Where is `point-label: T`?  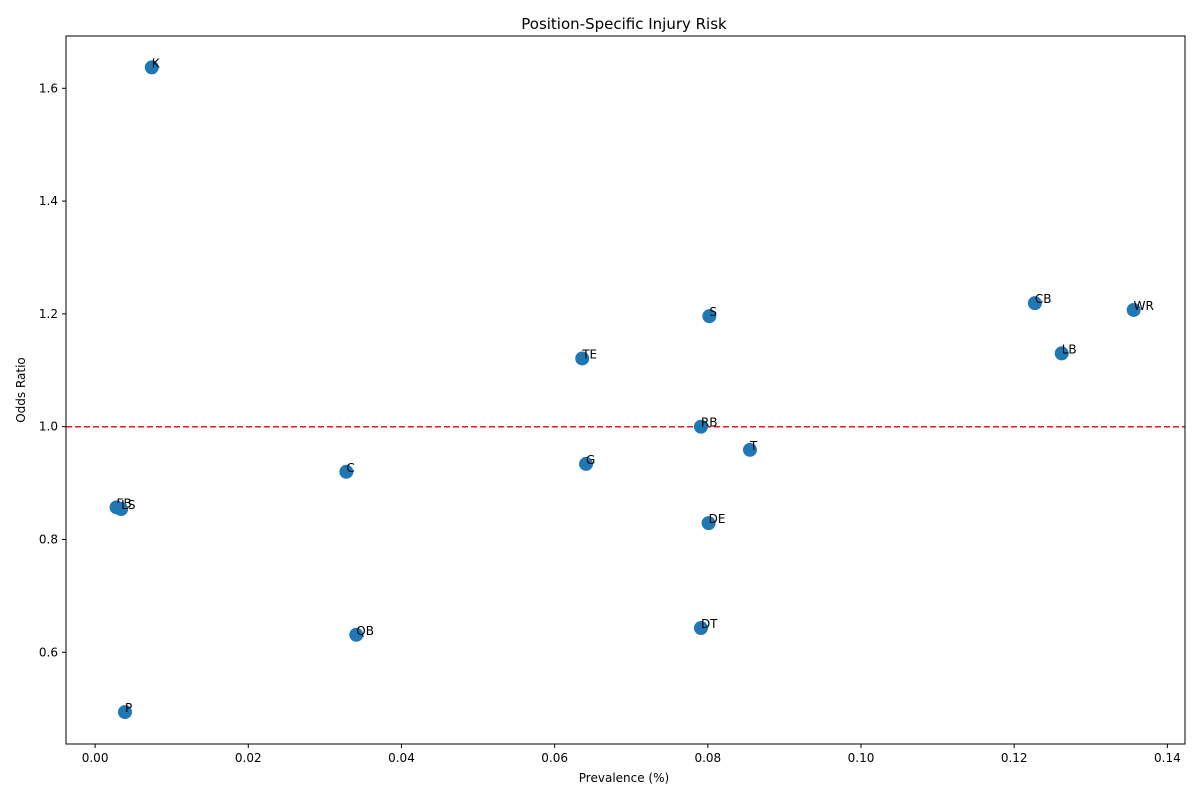
point-label: T is located at coordinates (753, 446).